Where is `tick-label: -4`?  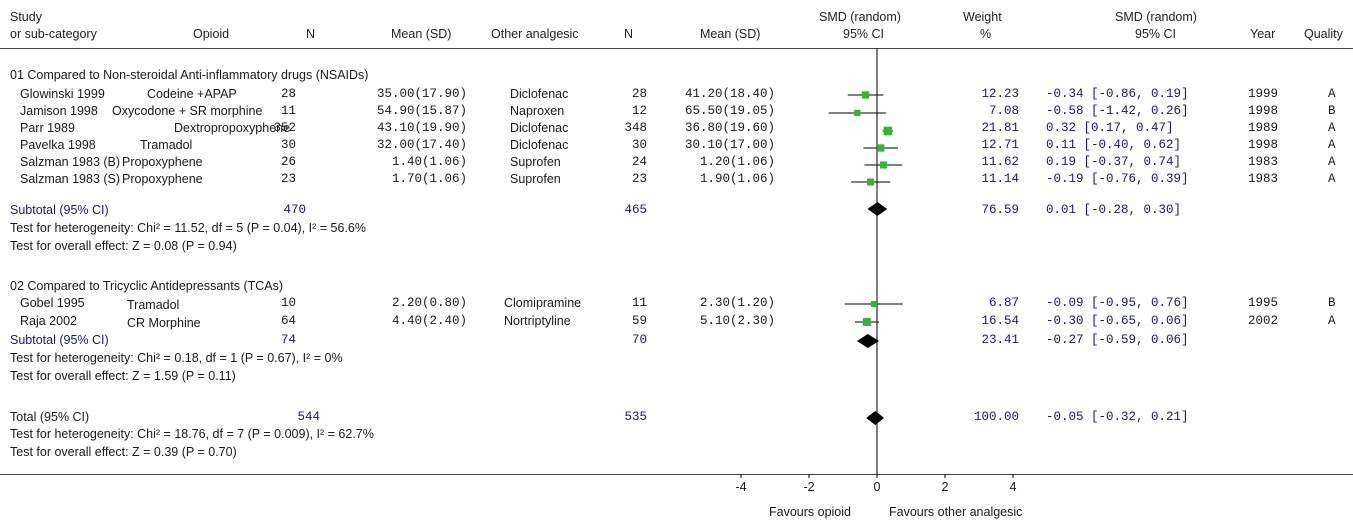
tick-label: -4 is located at coordinates (741, 487).